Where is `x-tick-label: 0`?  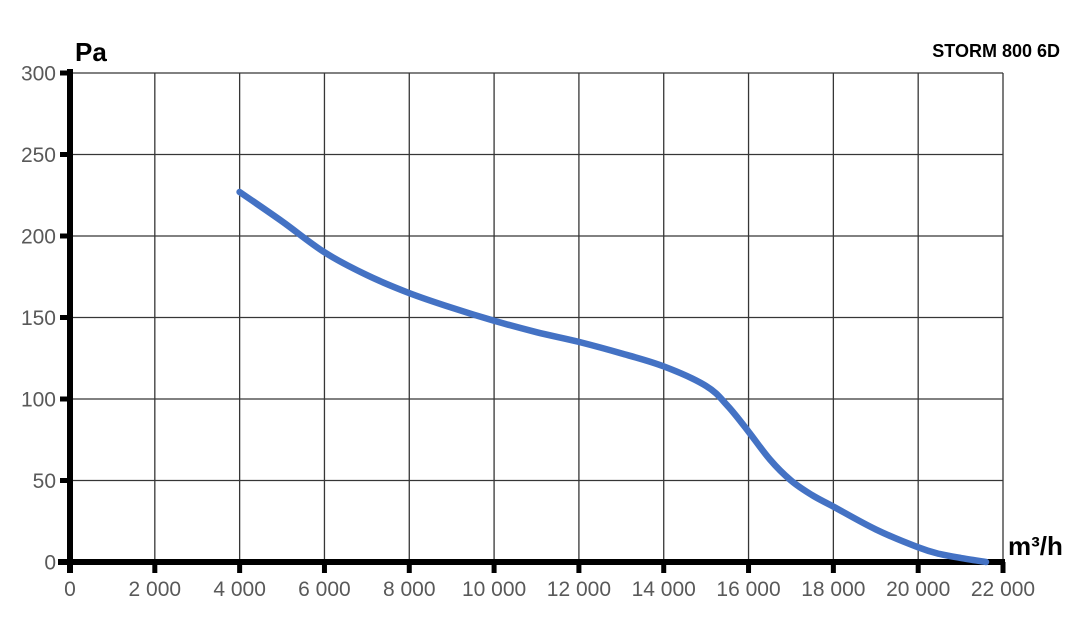
x-tick-label: 0 is located at coordinates (70, 589).